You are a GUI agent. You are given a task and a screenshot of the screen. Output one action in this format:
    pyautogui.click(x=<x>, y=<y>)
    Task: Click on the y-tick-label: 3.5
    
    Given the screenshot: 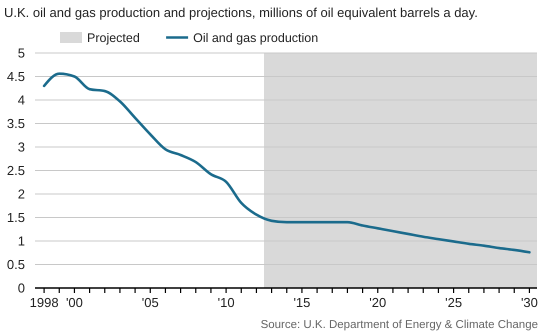 What is the action you would take?
    pyautogui.click(x=15, y=123)
    